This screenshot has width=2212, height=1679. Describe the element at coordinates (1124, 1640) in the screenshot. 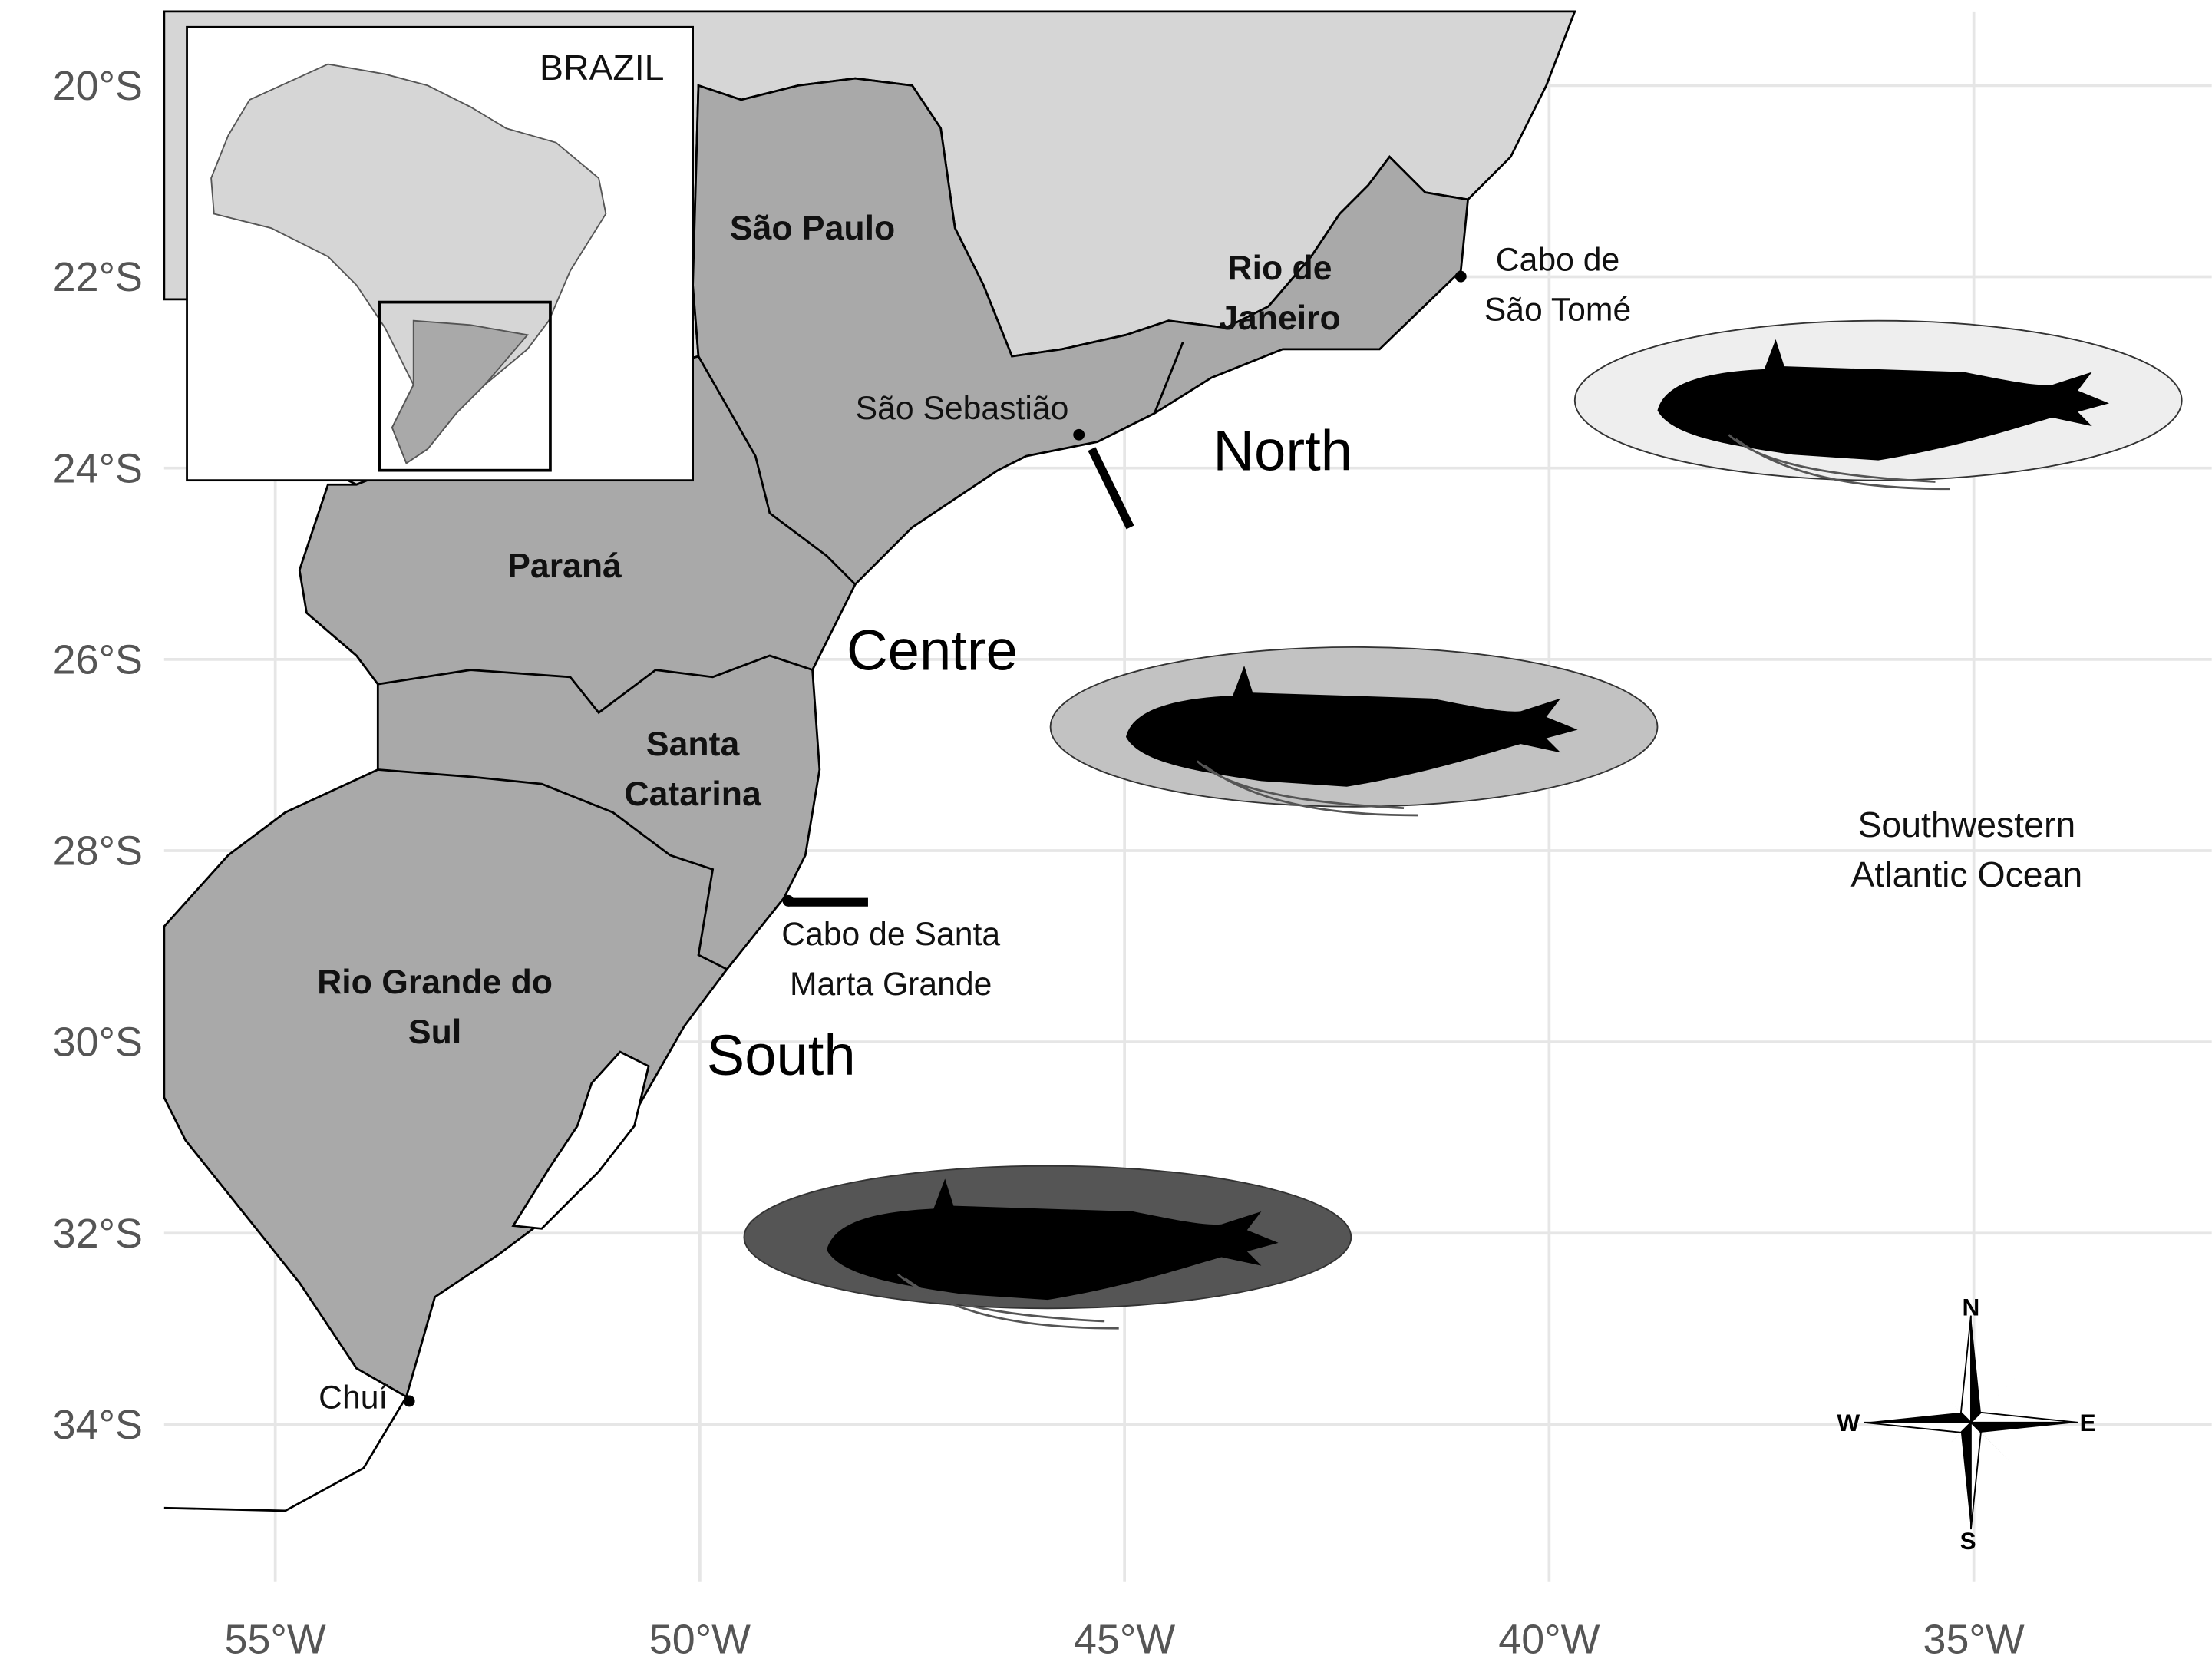

I see `lon-tick-label: 45°W` at that location.